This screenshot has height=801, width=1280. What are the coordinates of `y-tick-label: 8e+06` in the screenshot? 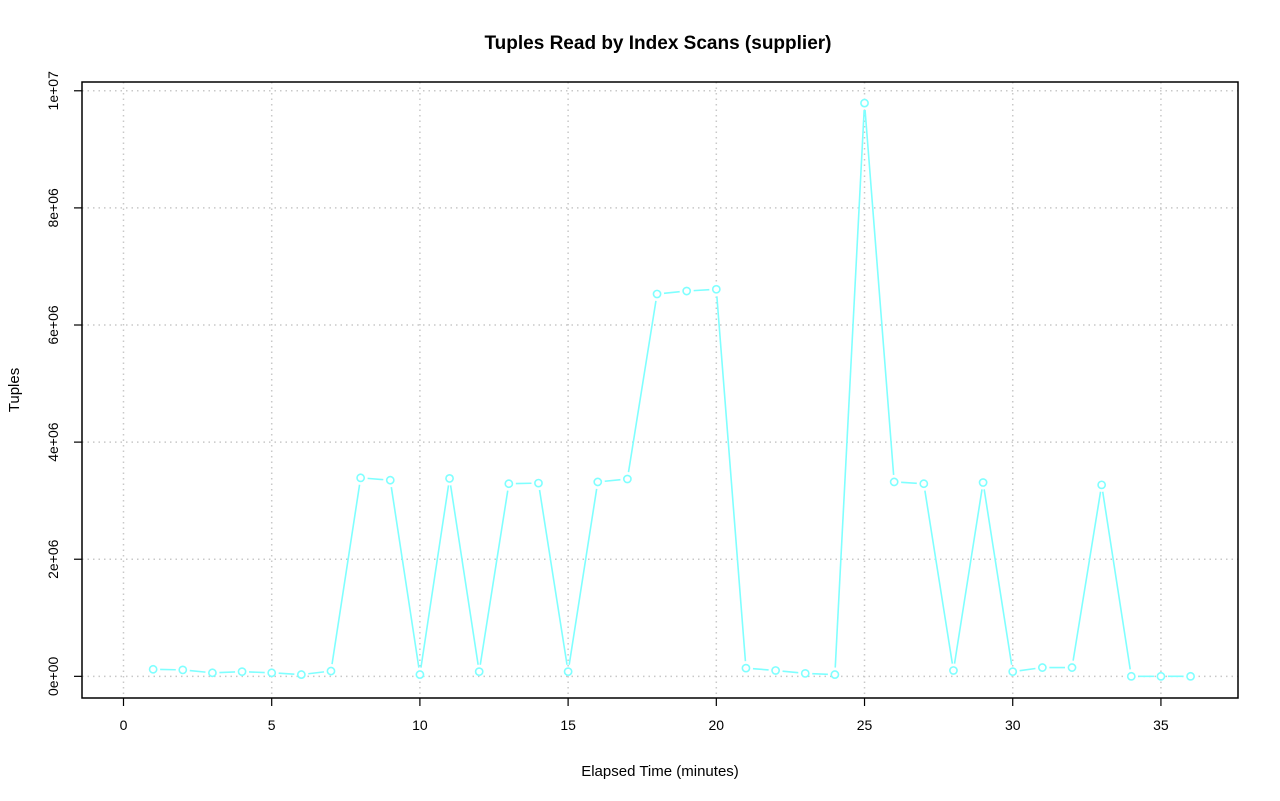 It's located at (53, 208).